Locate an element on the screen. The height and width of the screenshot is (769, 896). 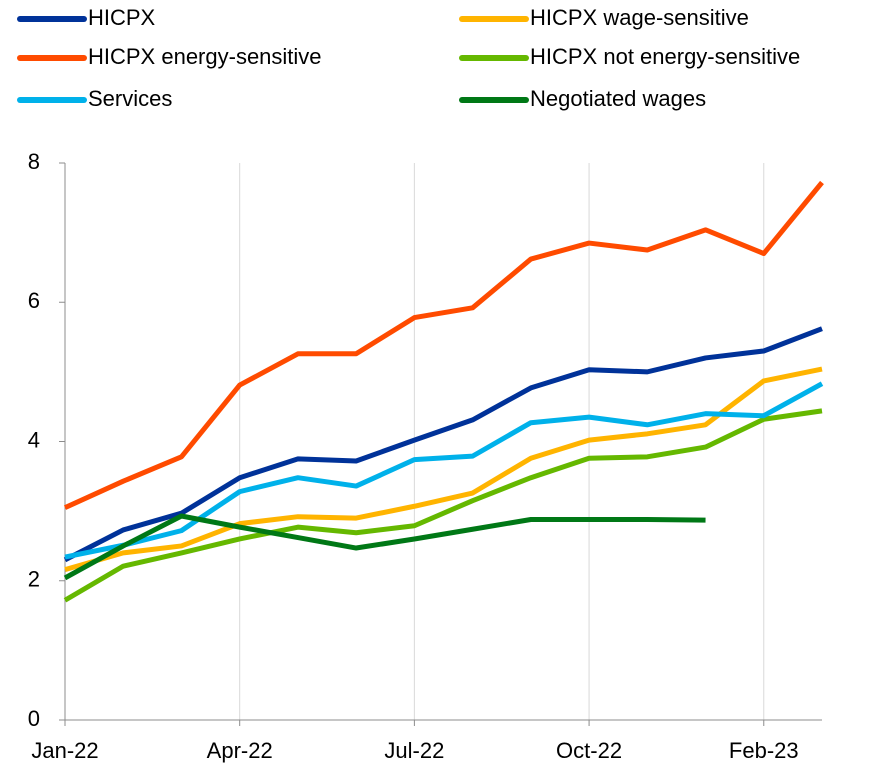
y-tick-label: 0 is located at coordinates (34, 718).